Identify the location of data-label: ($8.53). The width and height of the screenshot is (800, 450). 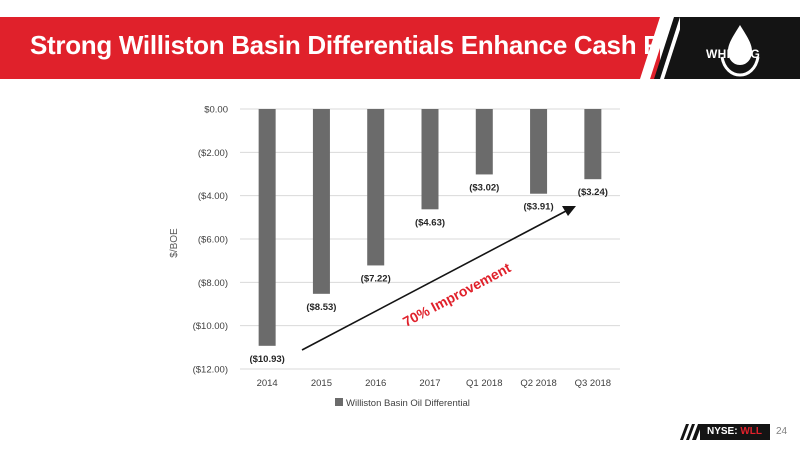
(321, 307).